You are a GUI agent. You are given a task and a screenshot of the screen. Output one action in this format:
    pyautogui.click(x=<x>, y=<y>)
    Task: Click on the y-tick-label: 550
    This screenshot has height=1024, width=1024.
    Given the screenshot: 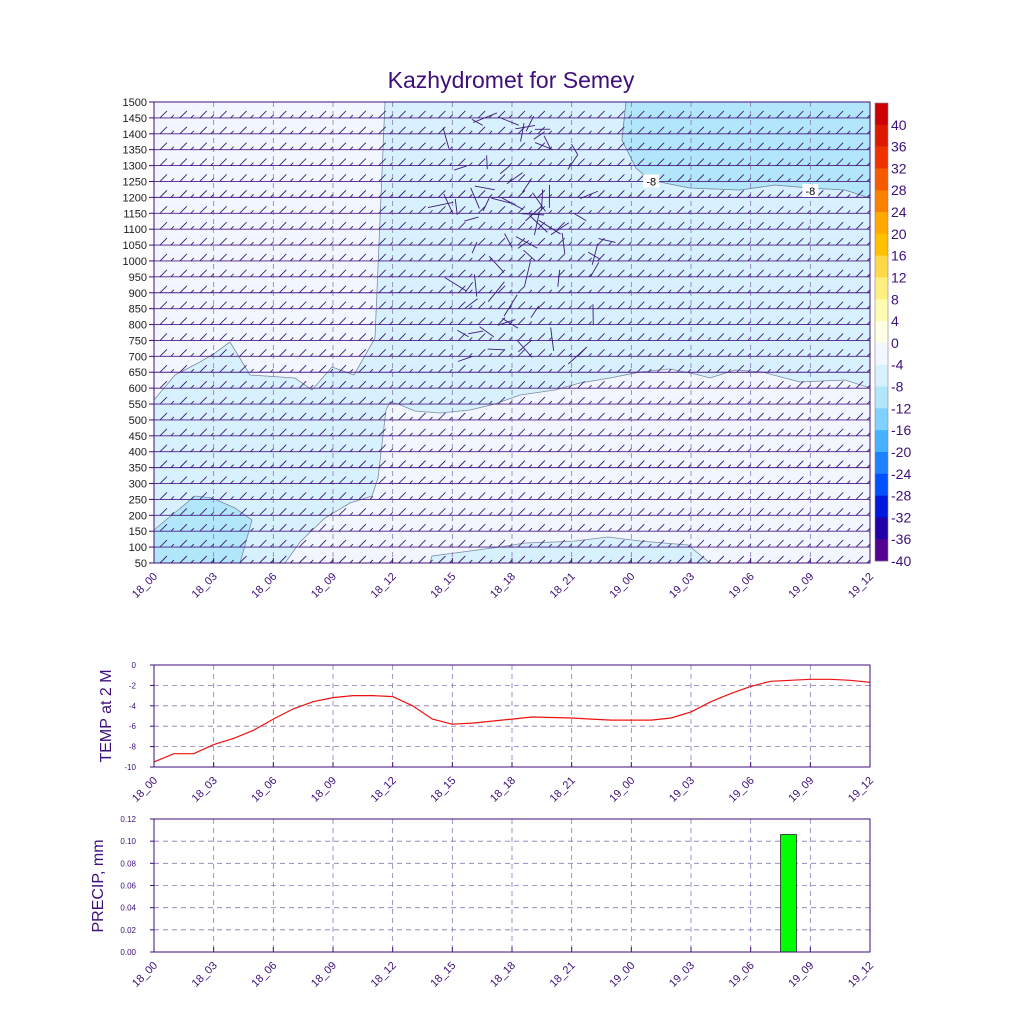 What is the action you would take?
    pyautogui.click(x=138, y=405)
    